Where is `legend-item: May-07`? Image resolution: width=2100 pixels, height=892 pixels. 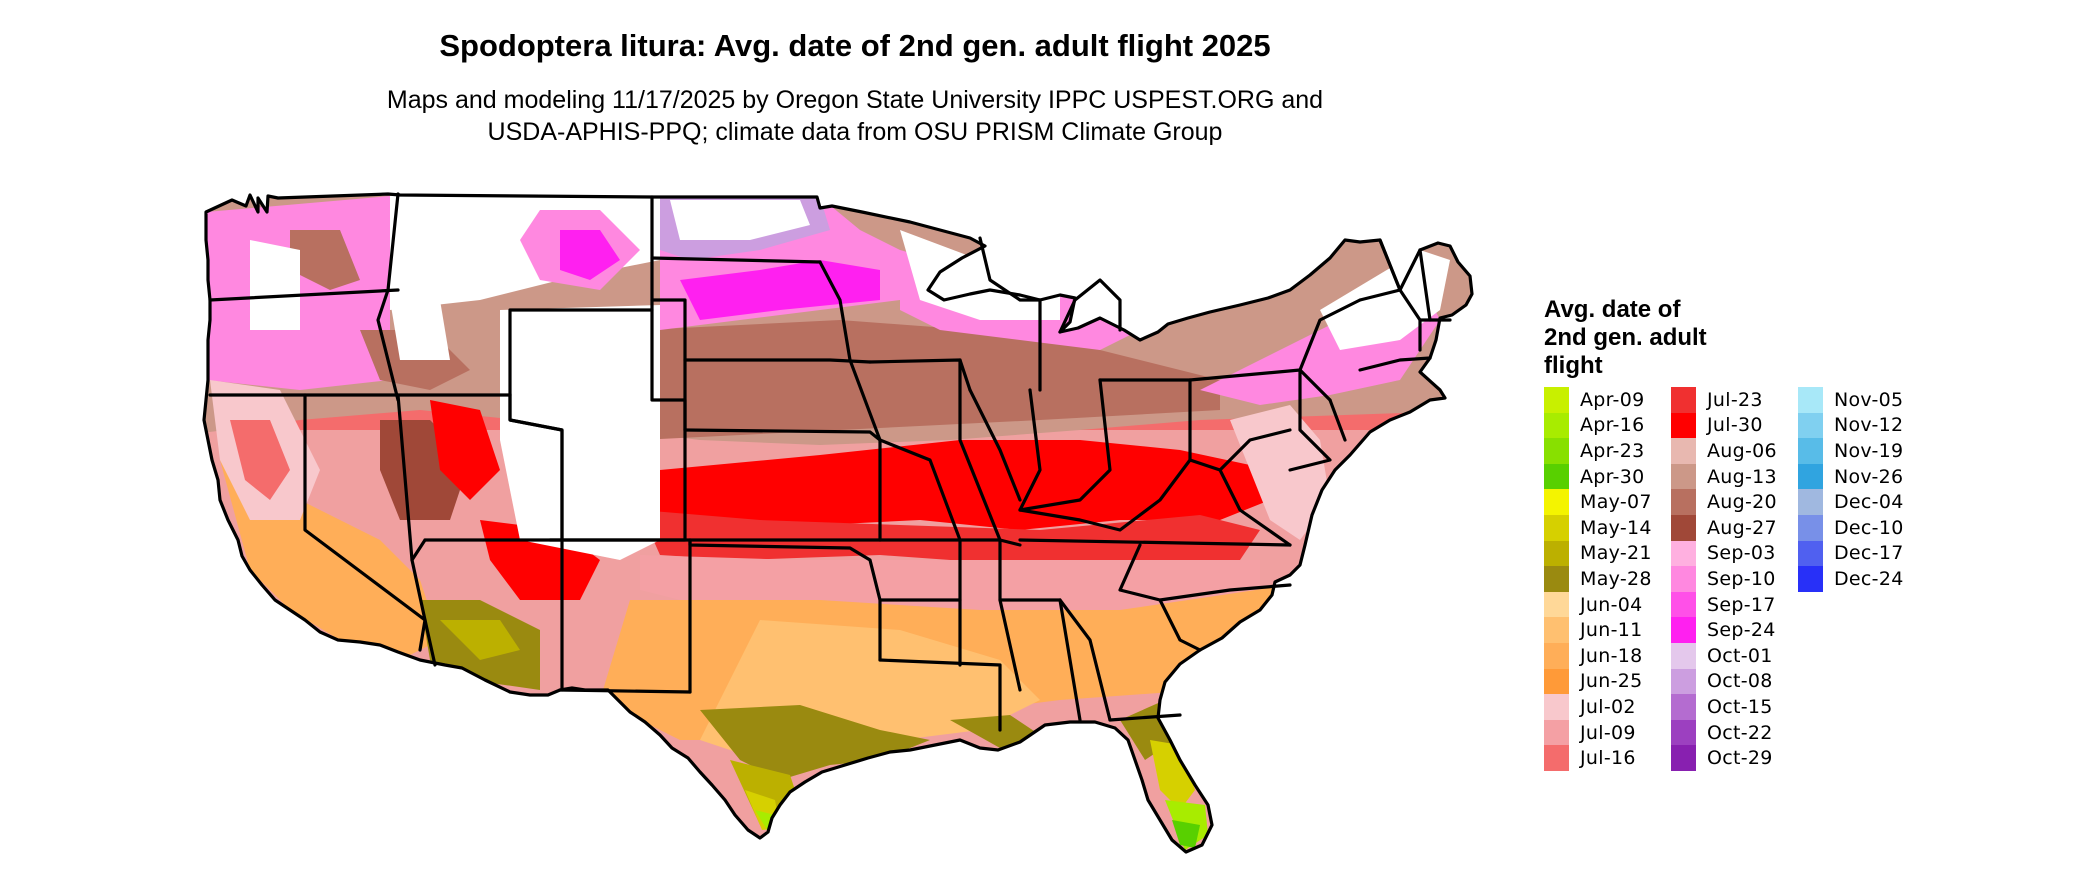 legend-item: May-07 is located at coordinates (1598, 502).